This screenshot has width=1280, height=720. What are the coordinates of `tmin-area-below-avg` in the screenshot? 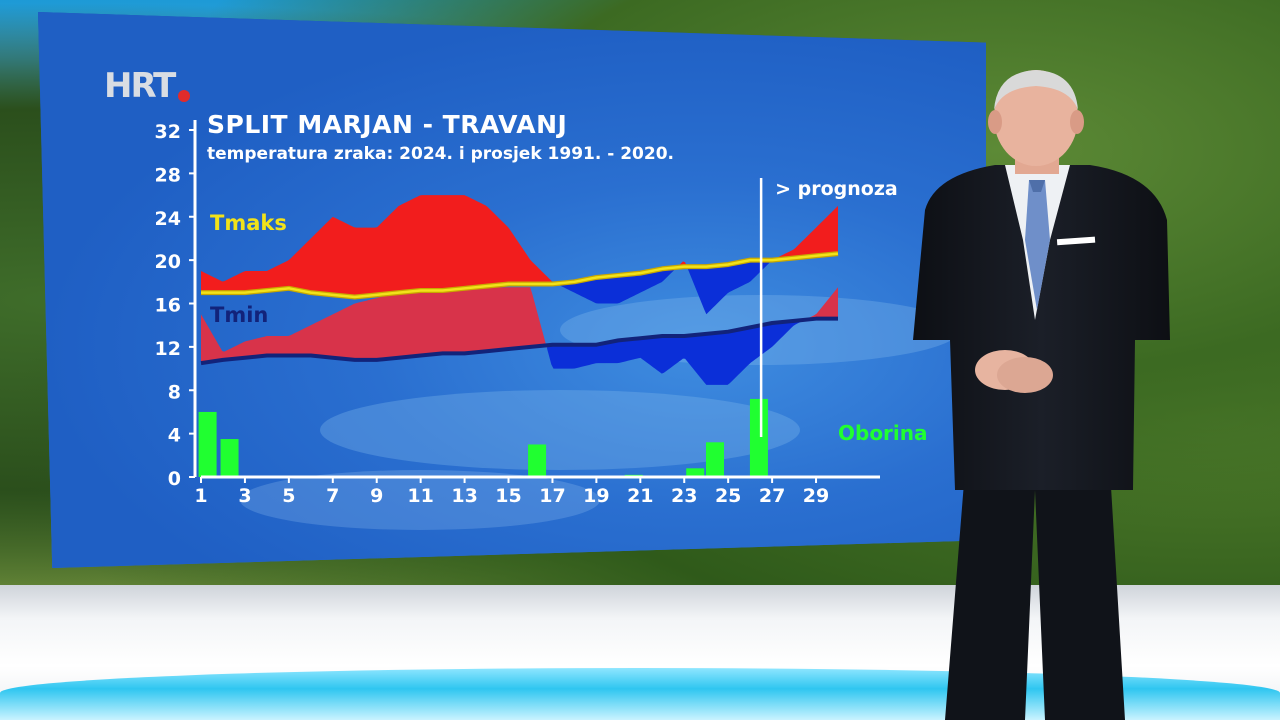 It's located at (677, 352).